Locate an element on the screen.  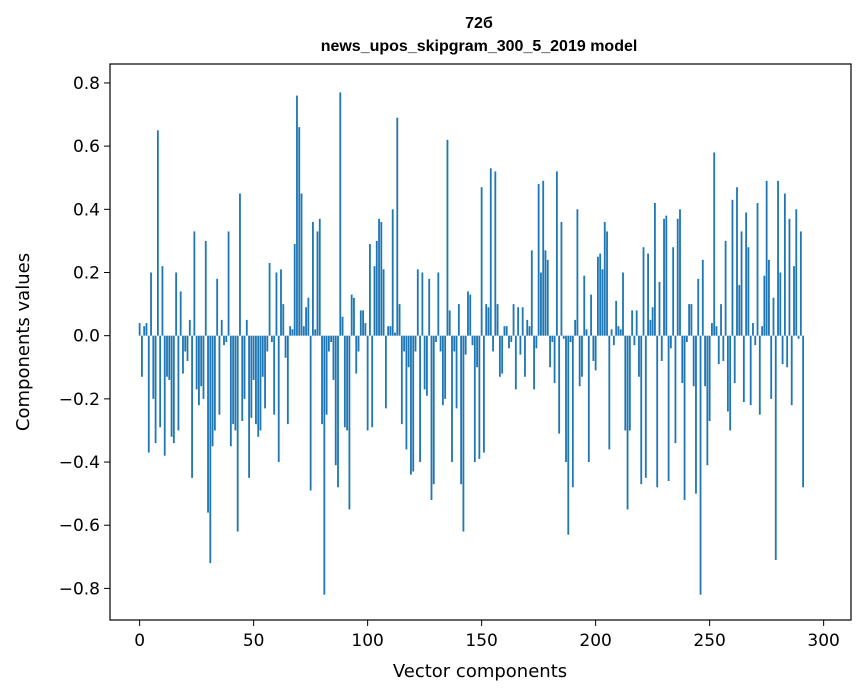
y-tick-label: 0.0 is located at coordinates (86, 337).